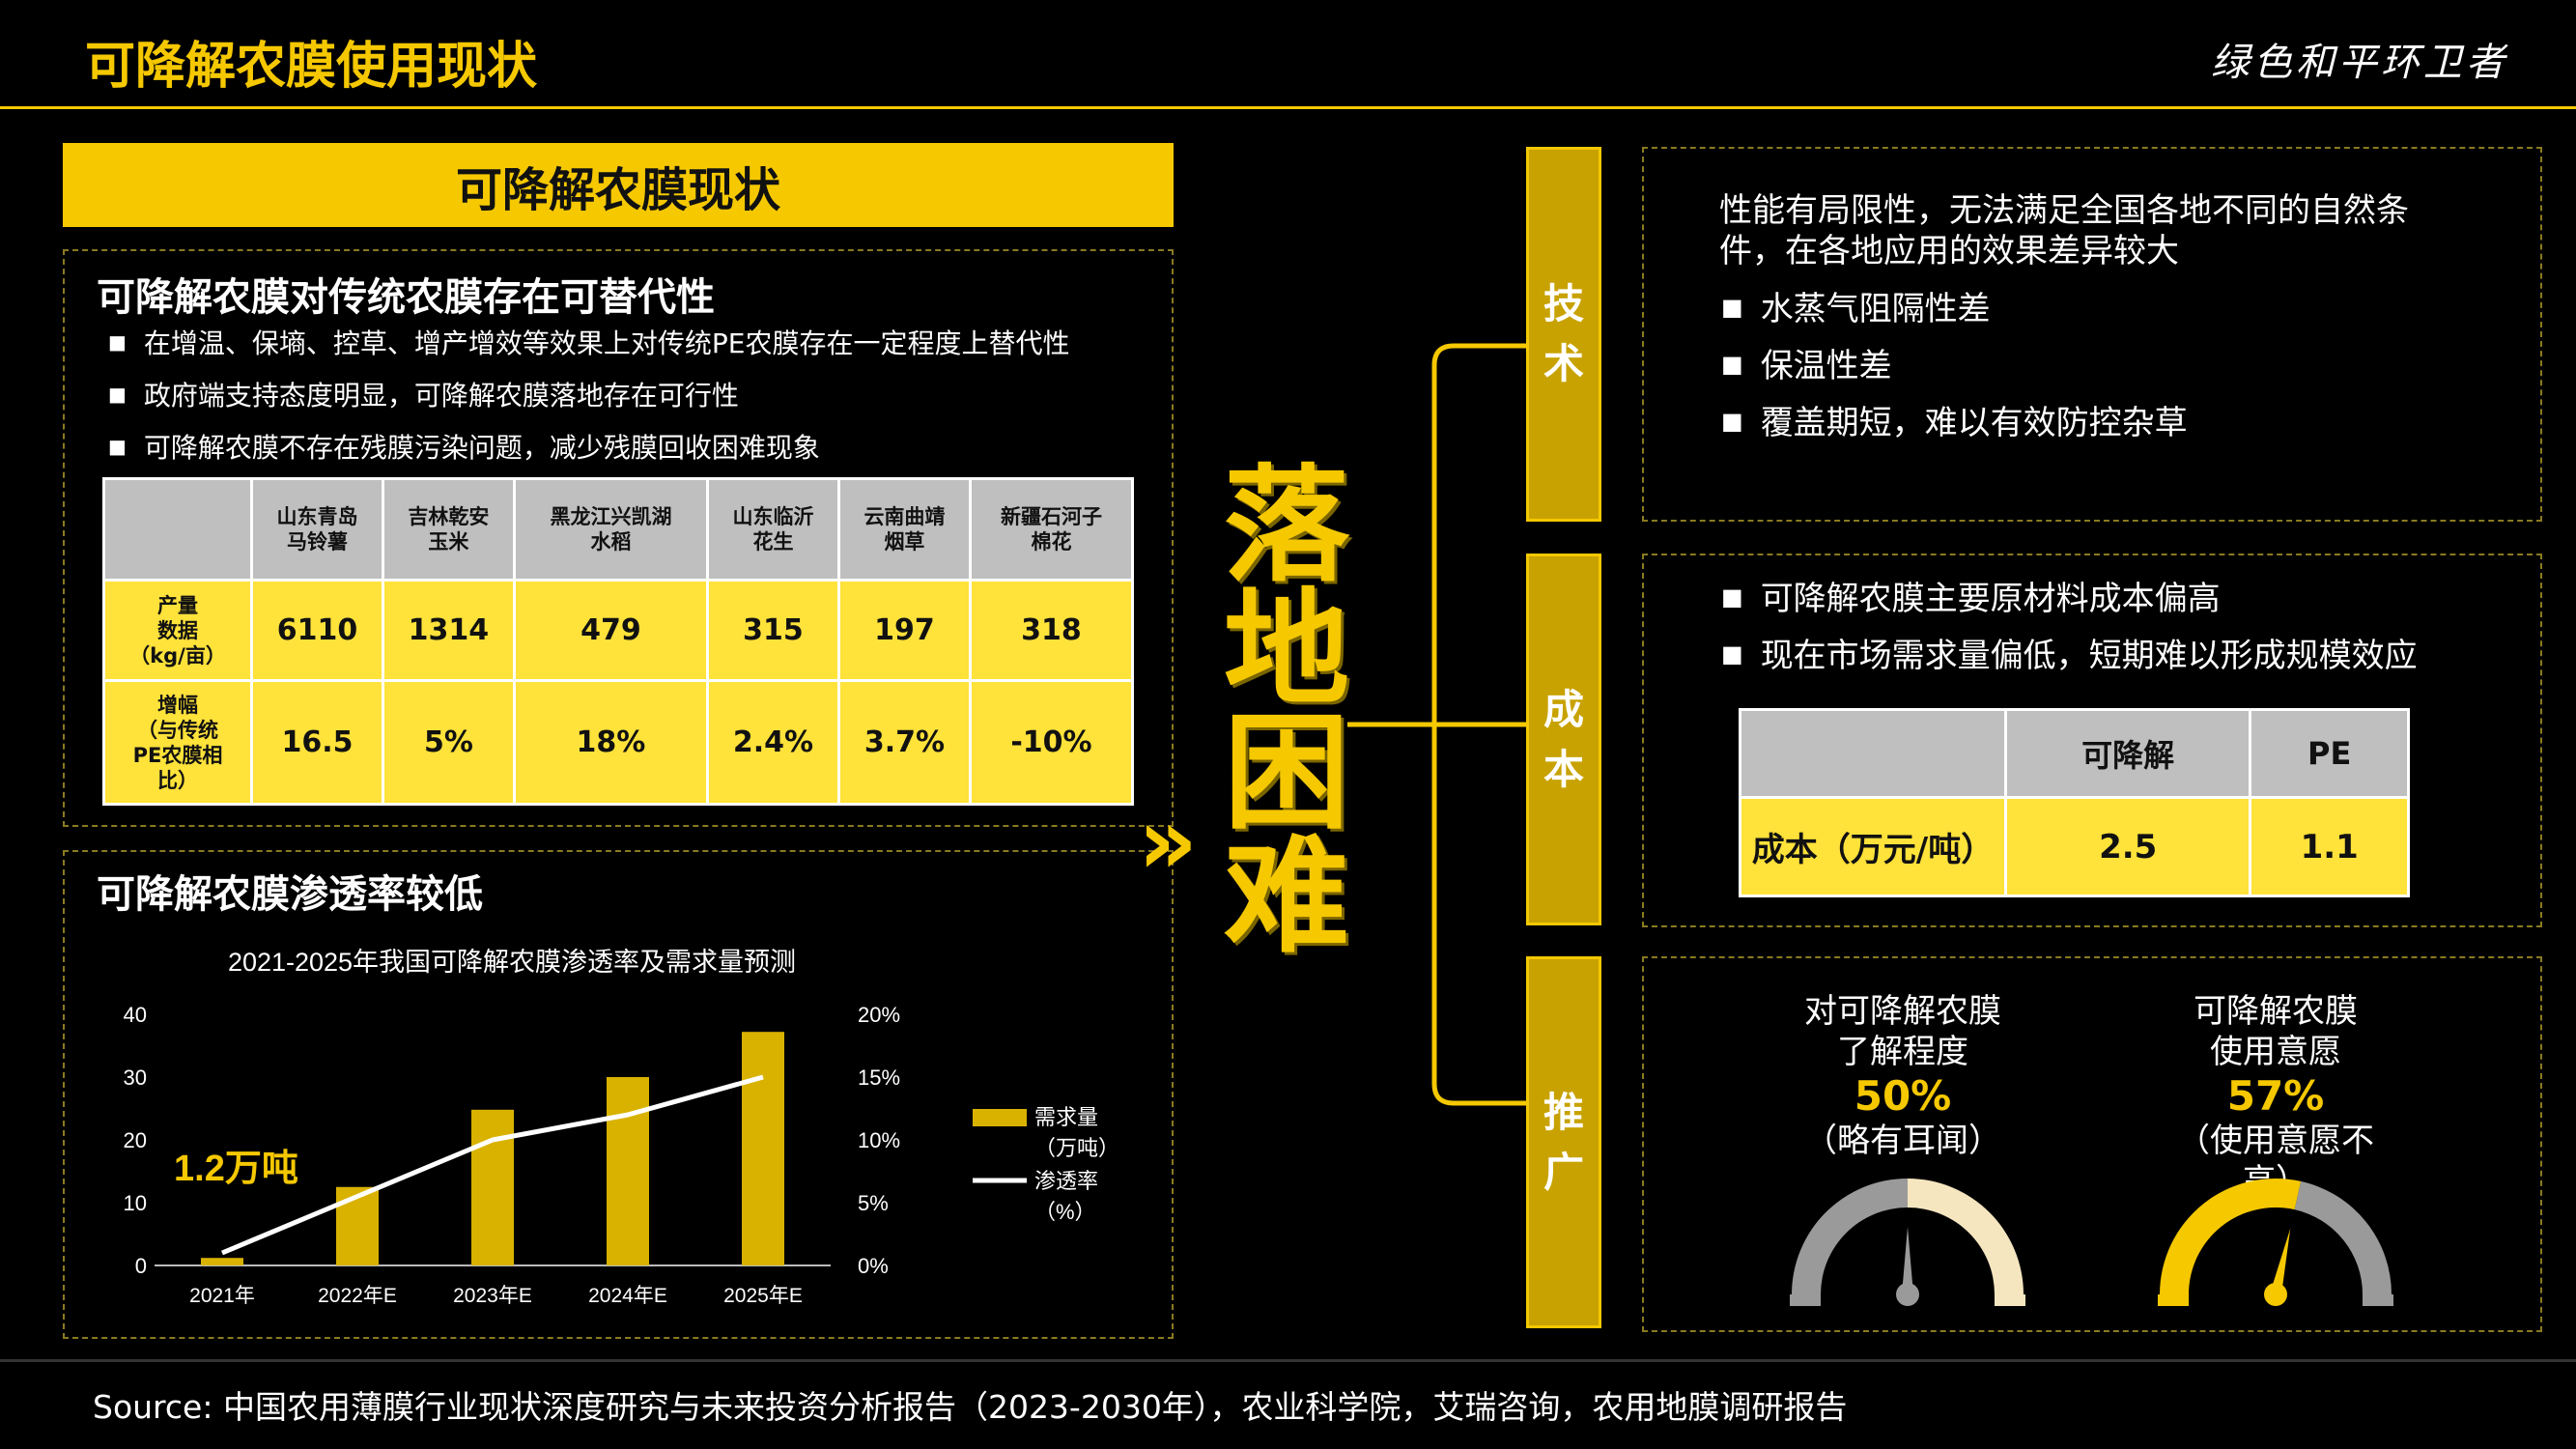 This screenshot has width=2576, height=1449. I want to click on table-cell: 1314, so click(448, 630).